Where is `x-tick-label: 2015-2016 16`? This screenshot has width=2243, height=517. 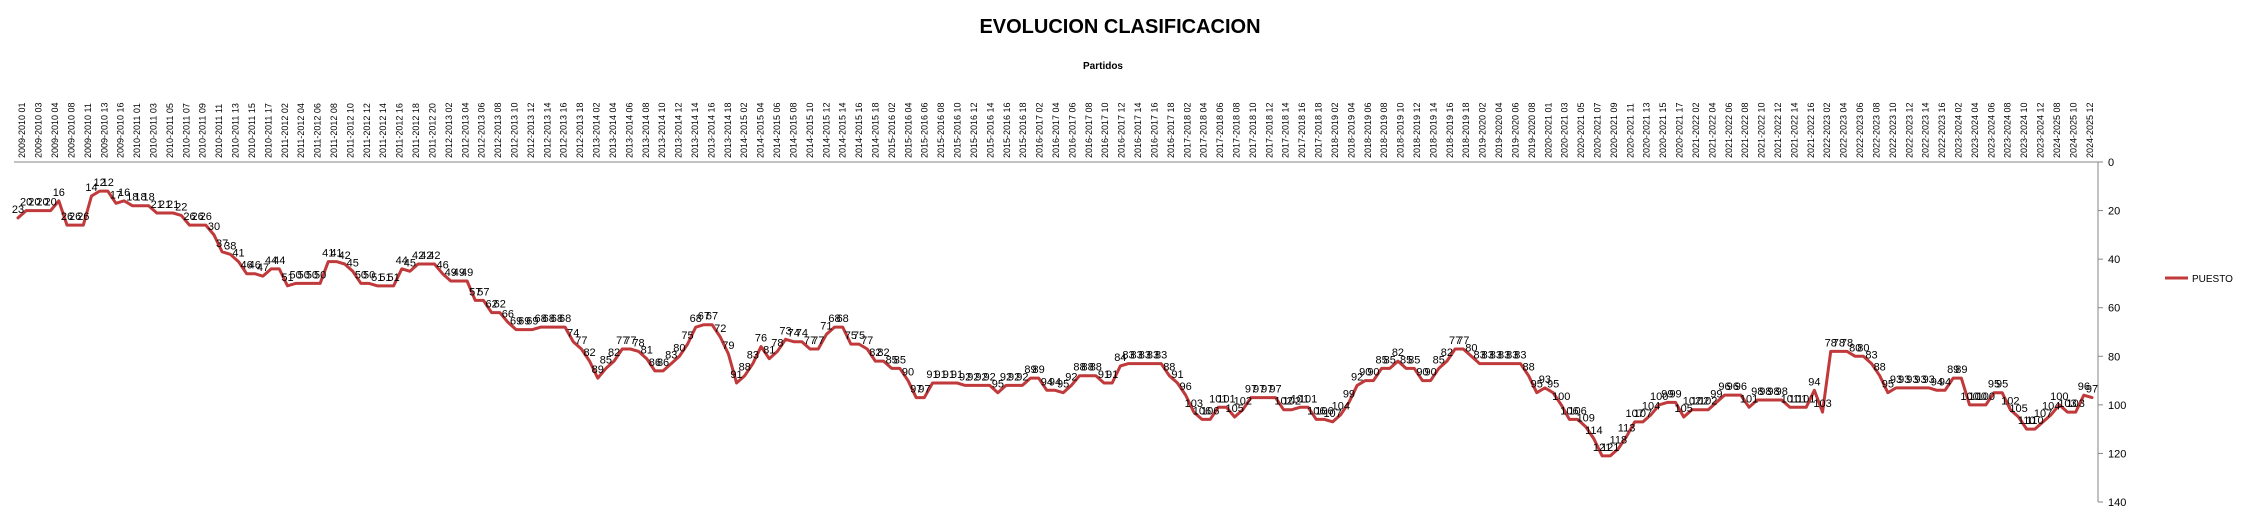
x-tick-label: 2015-2016 16 is located at coordinates (1007, 130).